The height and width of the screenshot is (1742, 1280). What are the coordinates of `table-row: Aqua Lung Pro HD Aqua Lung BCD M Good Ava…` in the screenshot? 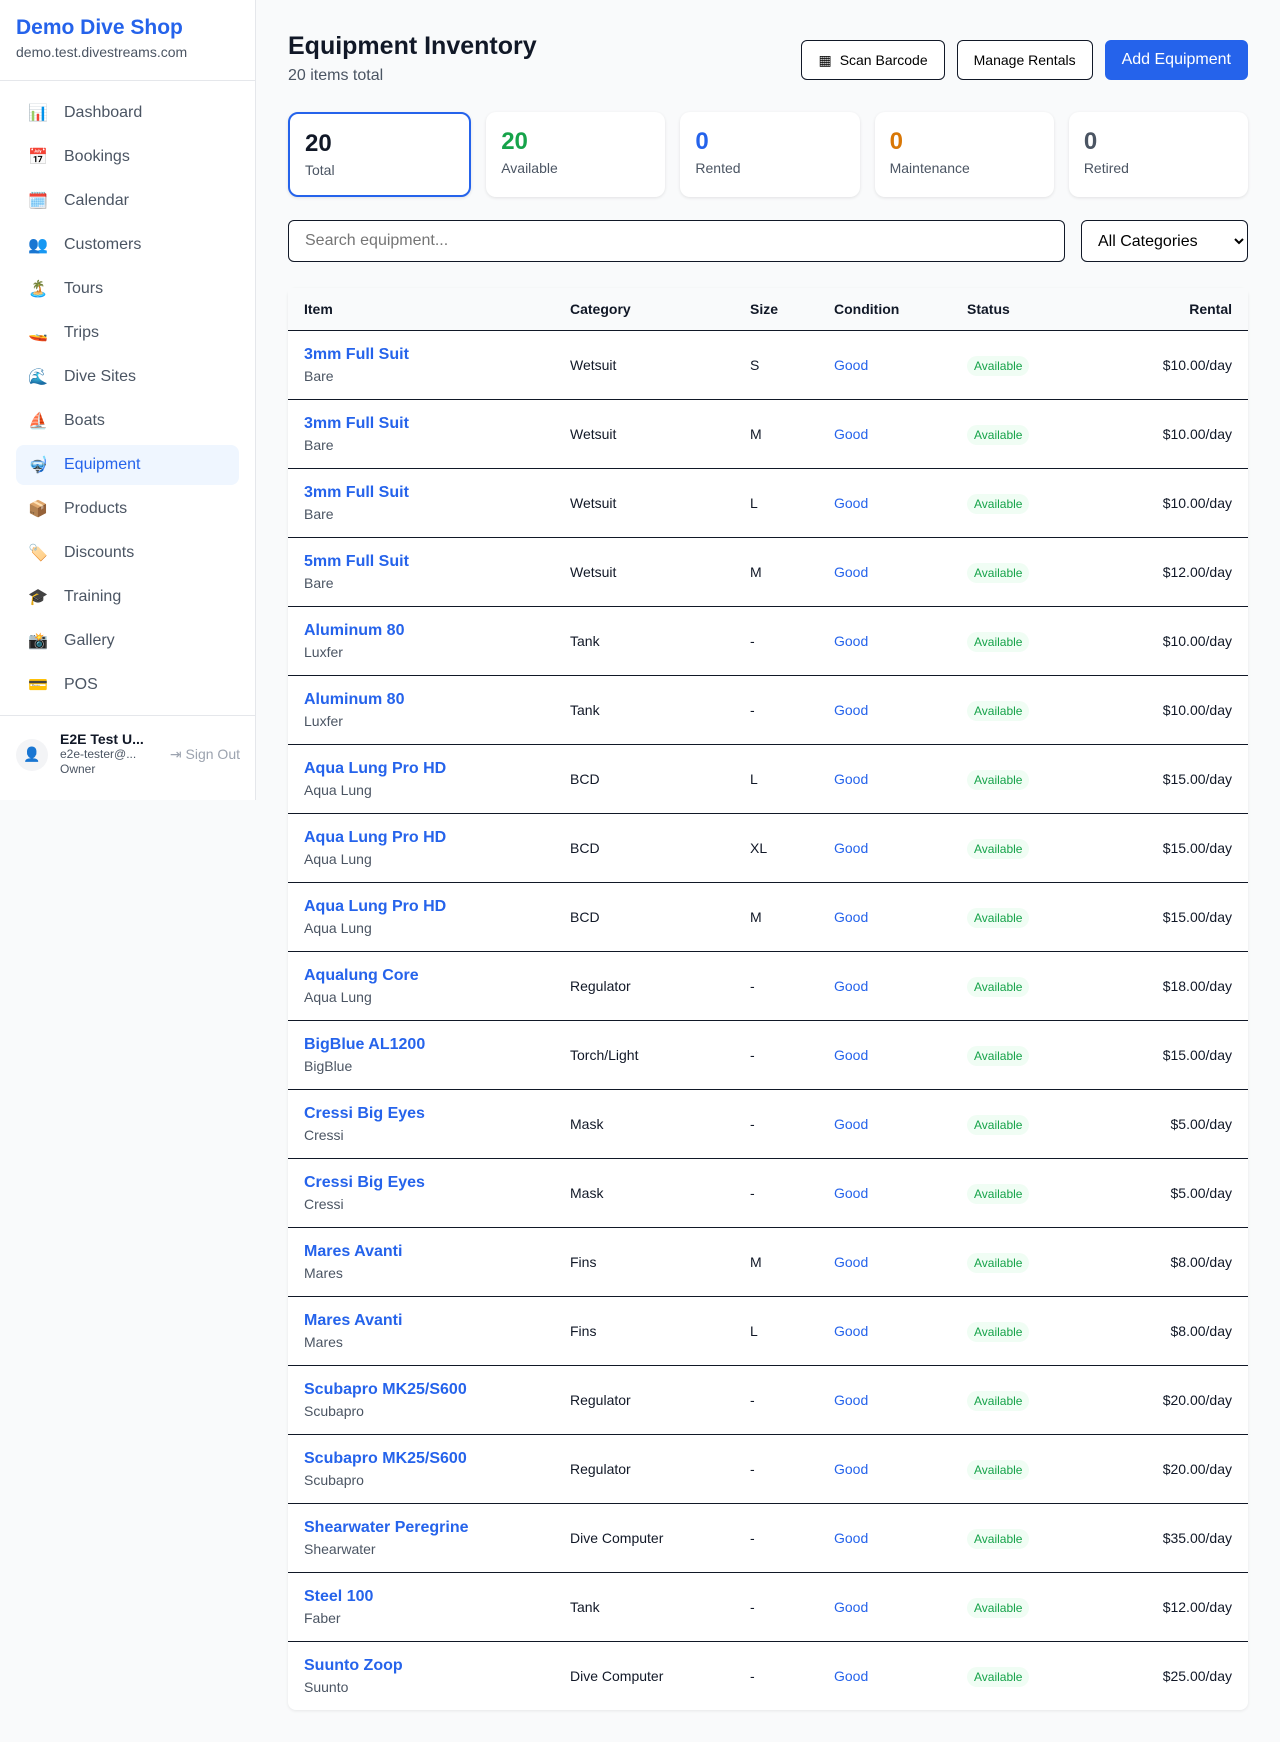 It's located at (768, 917).